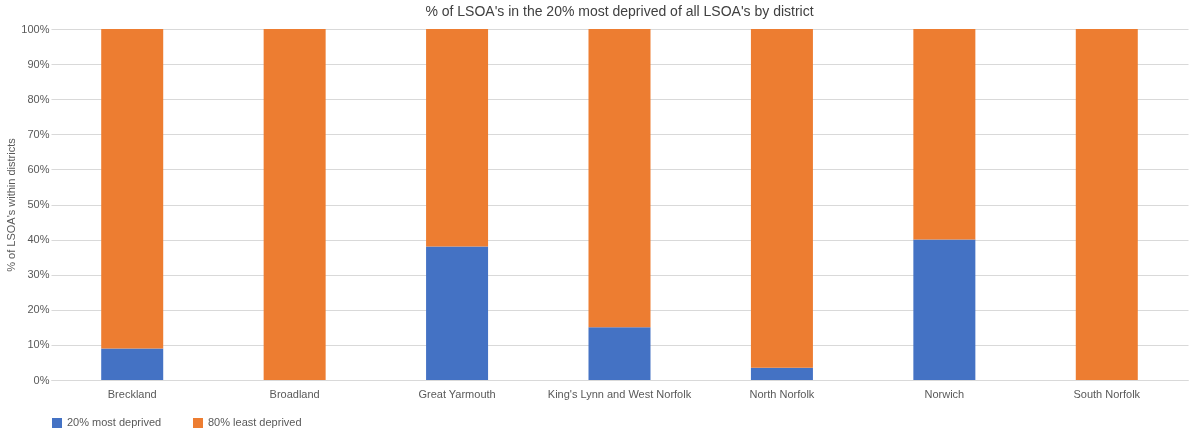 Image resolution: width=1193 pixels, height=433 pixels. Describe the element at coordinates (38, 239) in the screenshot. I see `y-tick-label: 40%` at that location.